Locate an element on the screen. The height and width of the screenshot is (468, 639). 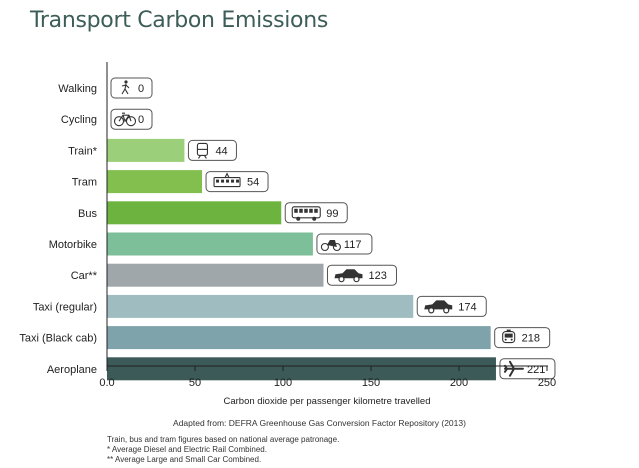
motorbike-icon is located at coordinates (330, 246).